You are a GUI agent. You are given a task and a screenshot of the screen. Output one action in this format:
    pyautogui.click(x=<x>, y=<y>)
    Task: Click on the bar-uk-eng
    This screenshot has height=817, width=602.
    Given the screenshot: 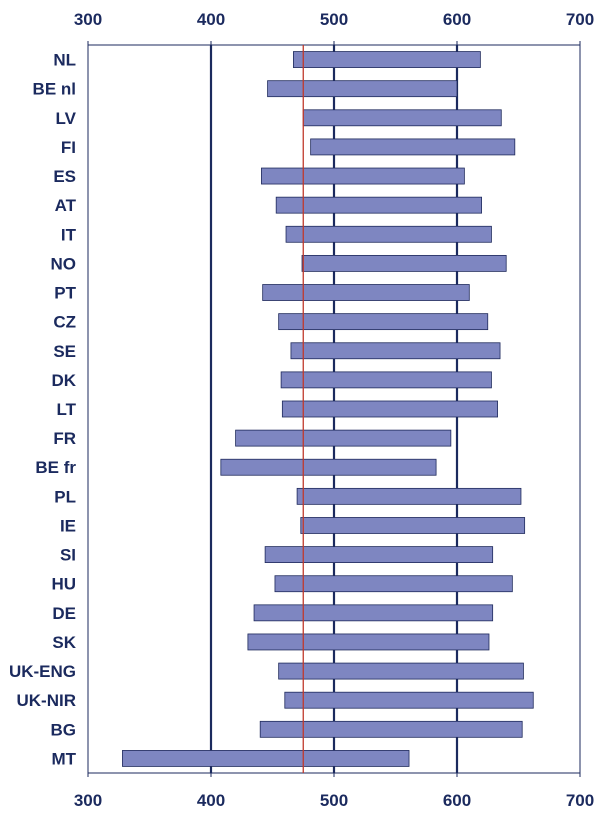 What is the action you would take?
    pyautogui.click(x=401, y=671)
    